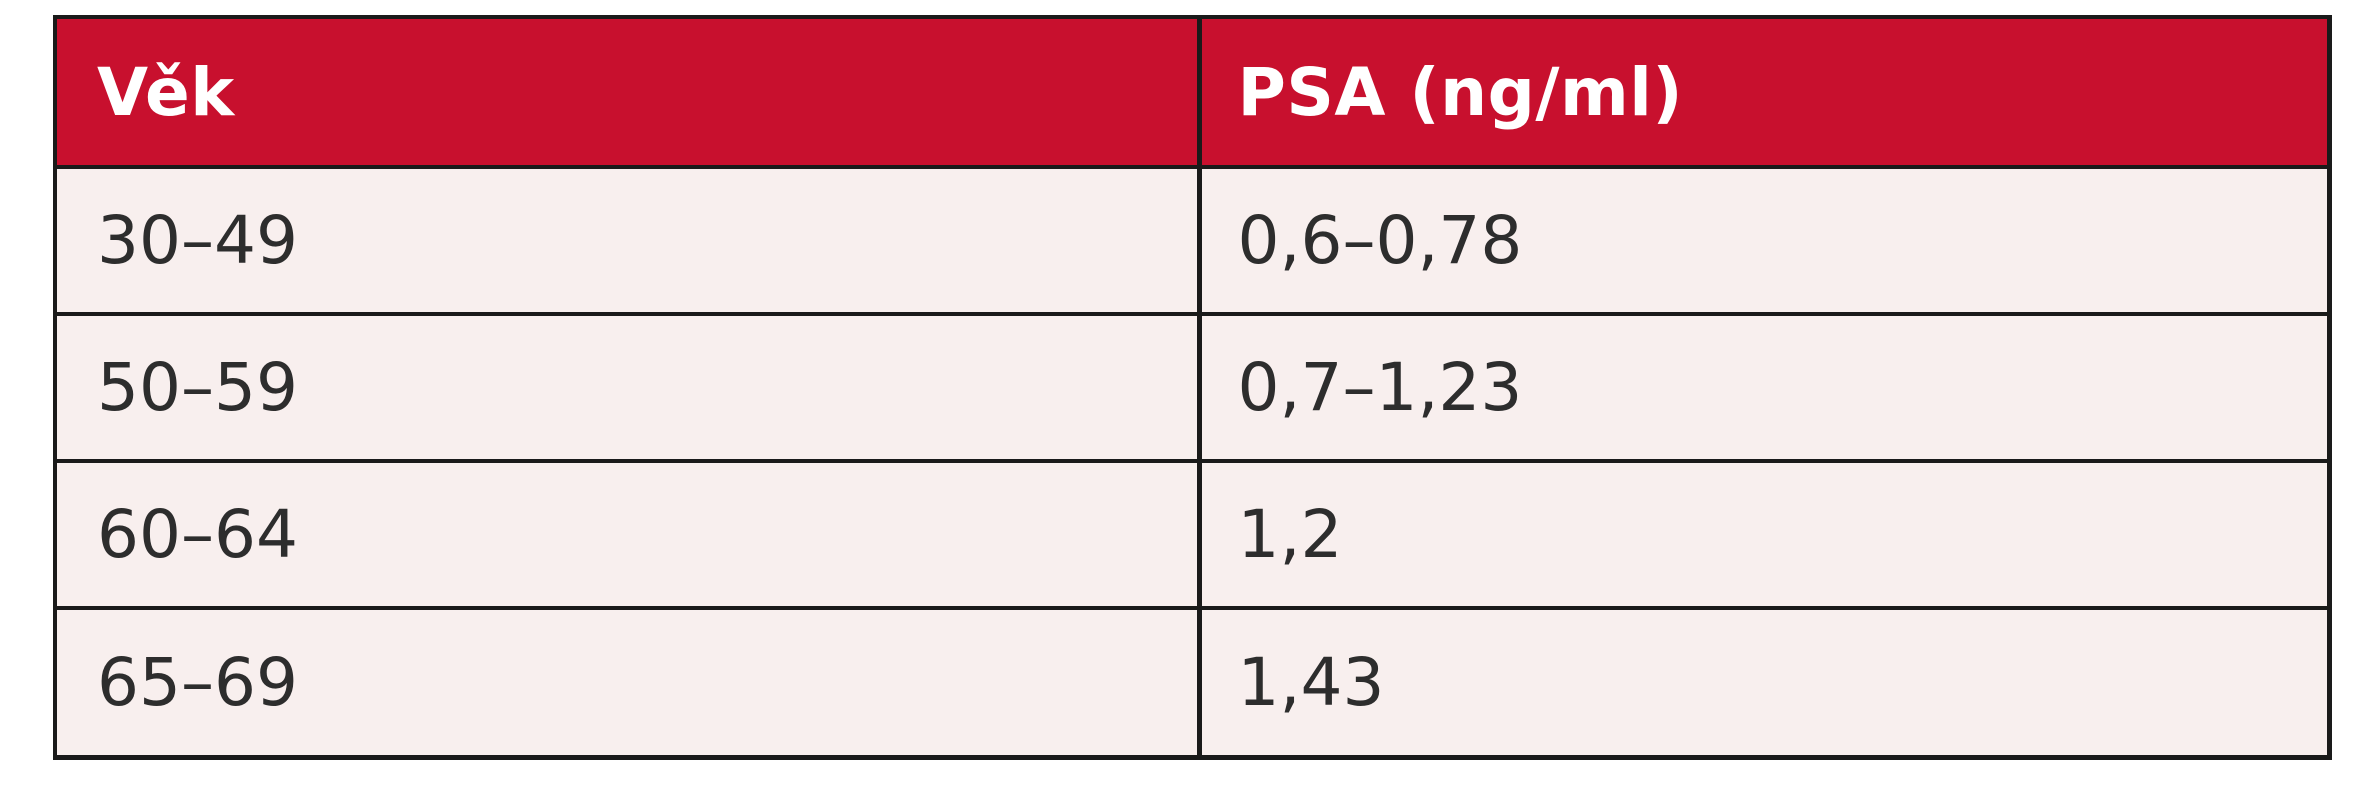 The height and width of the screenshot is (800, 2373). Describe the element at coordinates (629, 241) in the screenshot. I see `cell-age: 30–49` at that location.